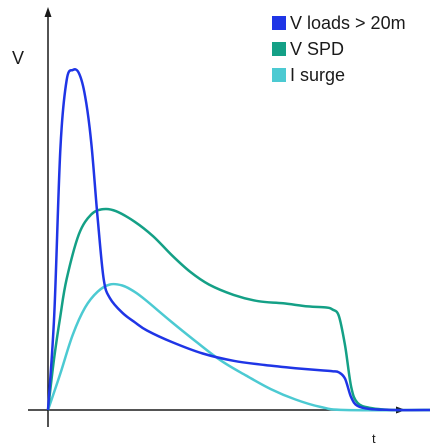 The height and width of the screenshot is (446, 430). Describe the element at coordinates (317, 48) in the screenshot. I see `legend-label-v-spd: V SPD` at that location.